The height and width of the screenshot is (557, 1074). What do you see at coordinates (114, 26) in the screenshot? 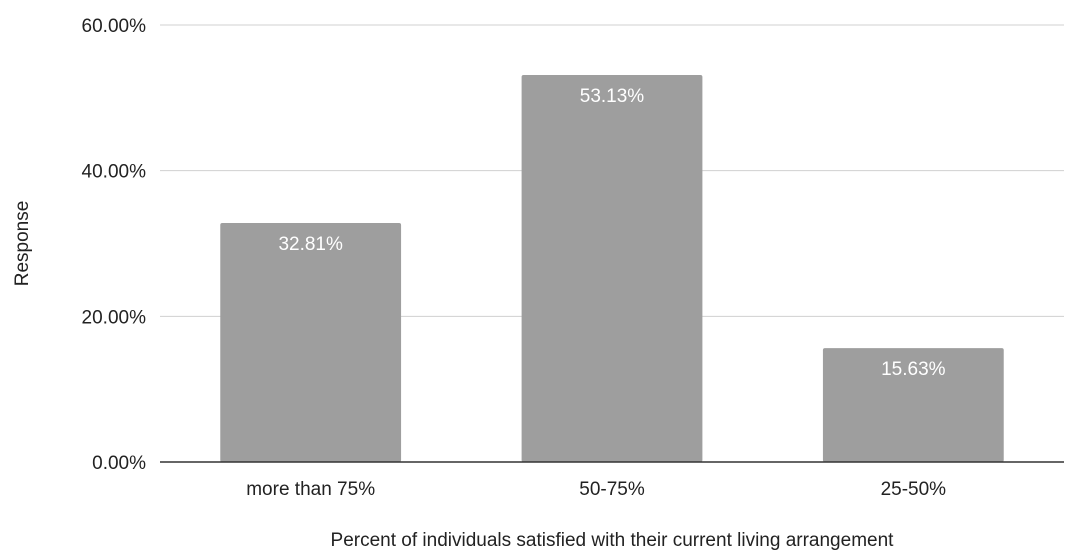
I see `y-tick-label: 60.00%` at bounding box center [114, 26].